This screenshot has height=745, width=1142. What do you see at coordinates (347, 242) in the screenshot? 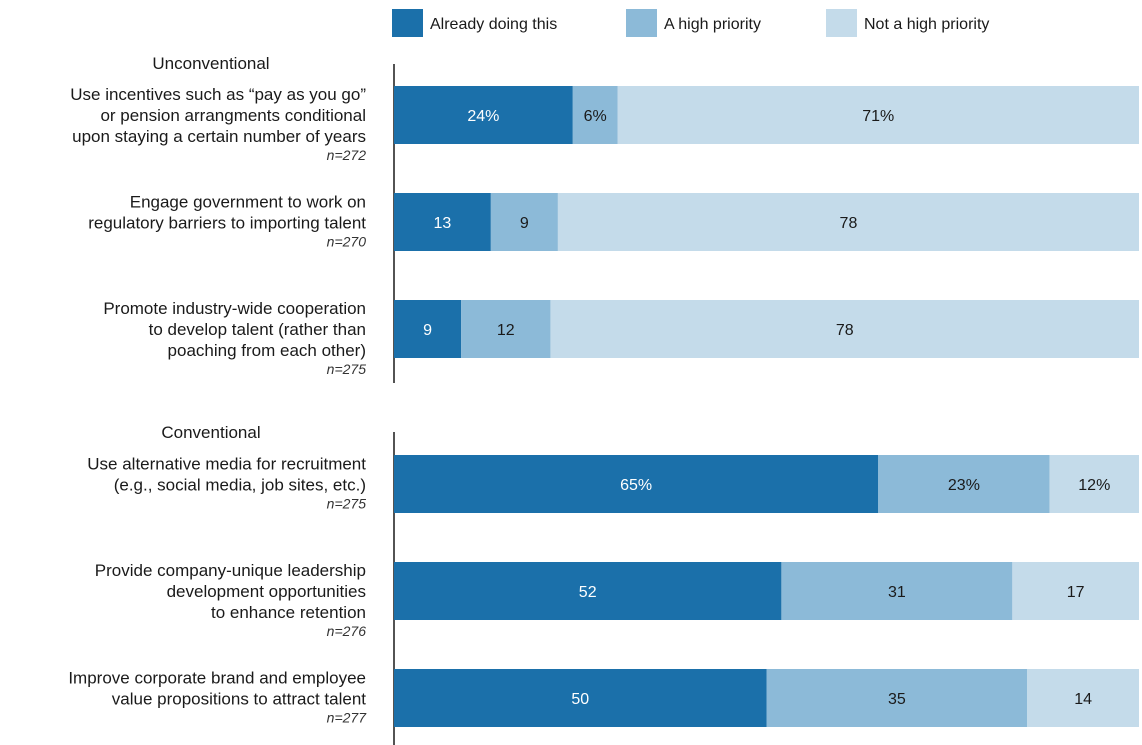
I see `sample-size-label: n=270` at bounding box center [347, 242].